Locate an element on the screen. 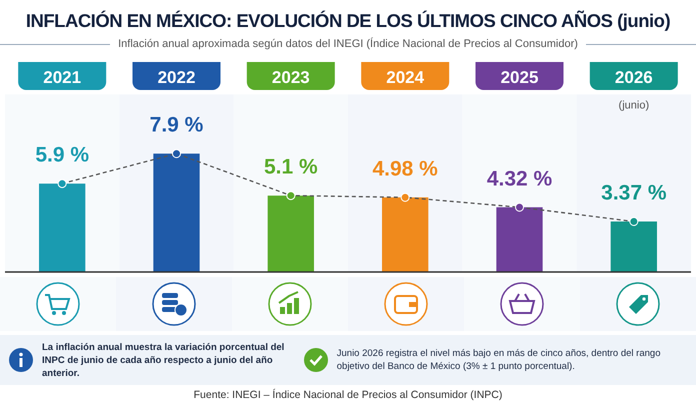 The width and height of the screenshot is (696, 411). text: Junio 2026 registra el nivel más bajo en más de cinco años, dentro del rango objetivo del Banco de México (3% ± 1 punto porcentual). is located at coordinates (499, 360).